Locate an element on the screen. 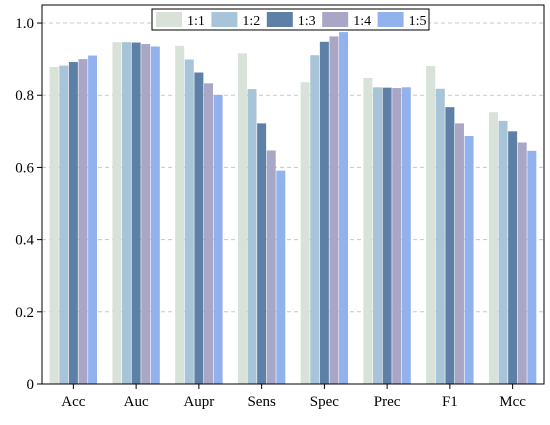  y-tick-label: 0.8 is located at coordinates (24, 96).